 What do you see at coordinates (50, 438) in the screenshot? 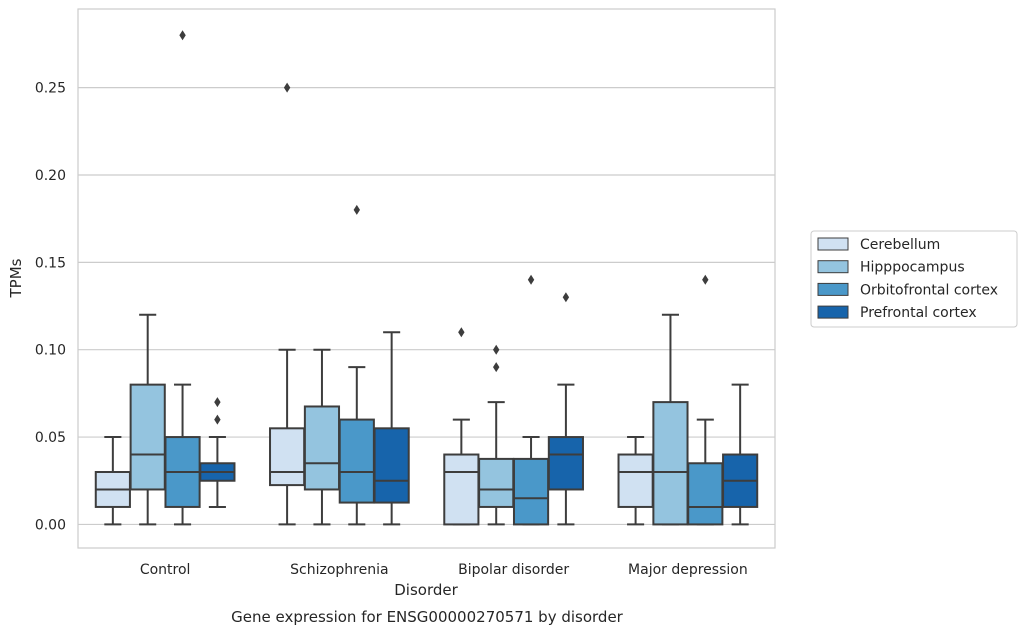
I see `y-tick-label: 0.05` at bounding box center [50, 438].